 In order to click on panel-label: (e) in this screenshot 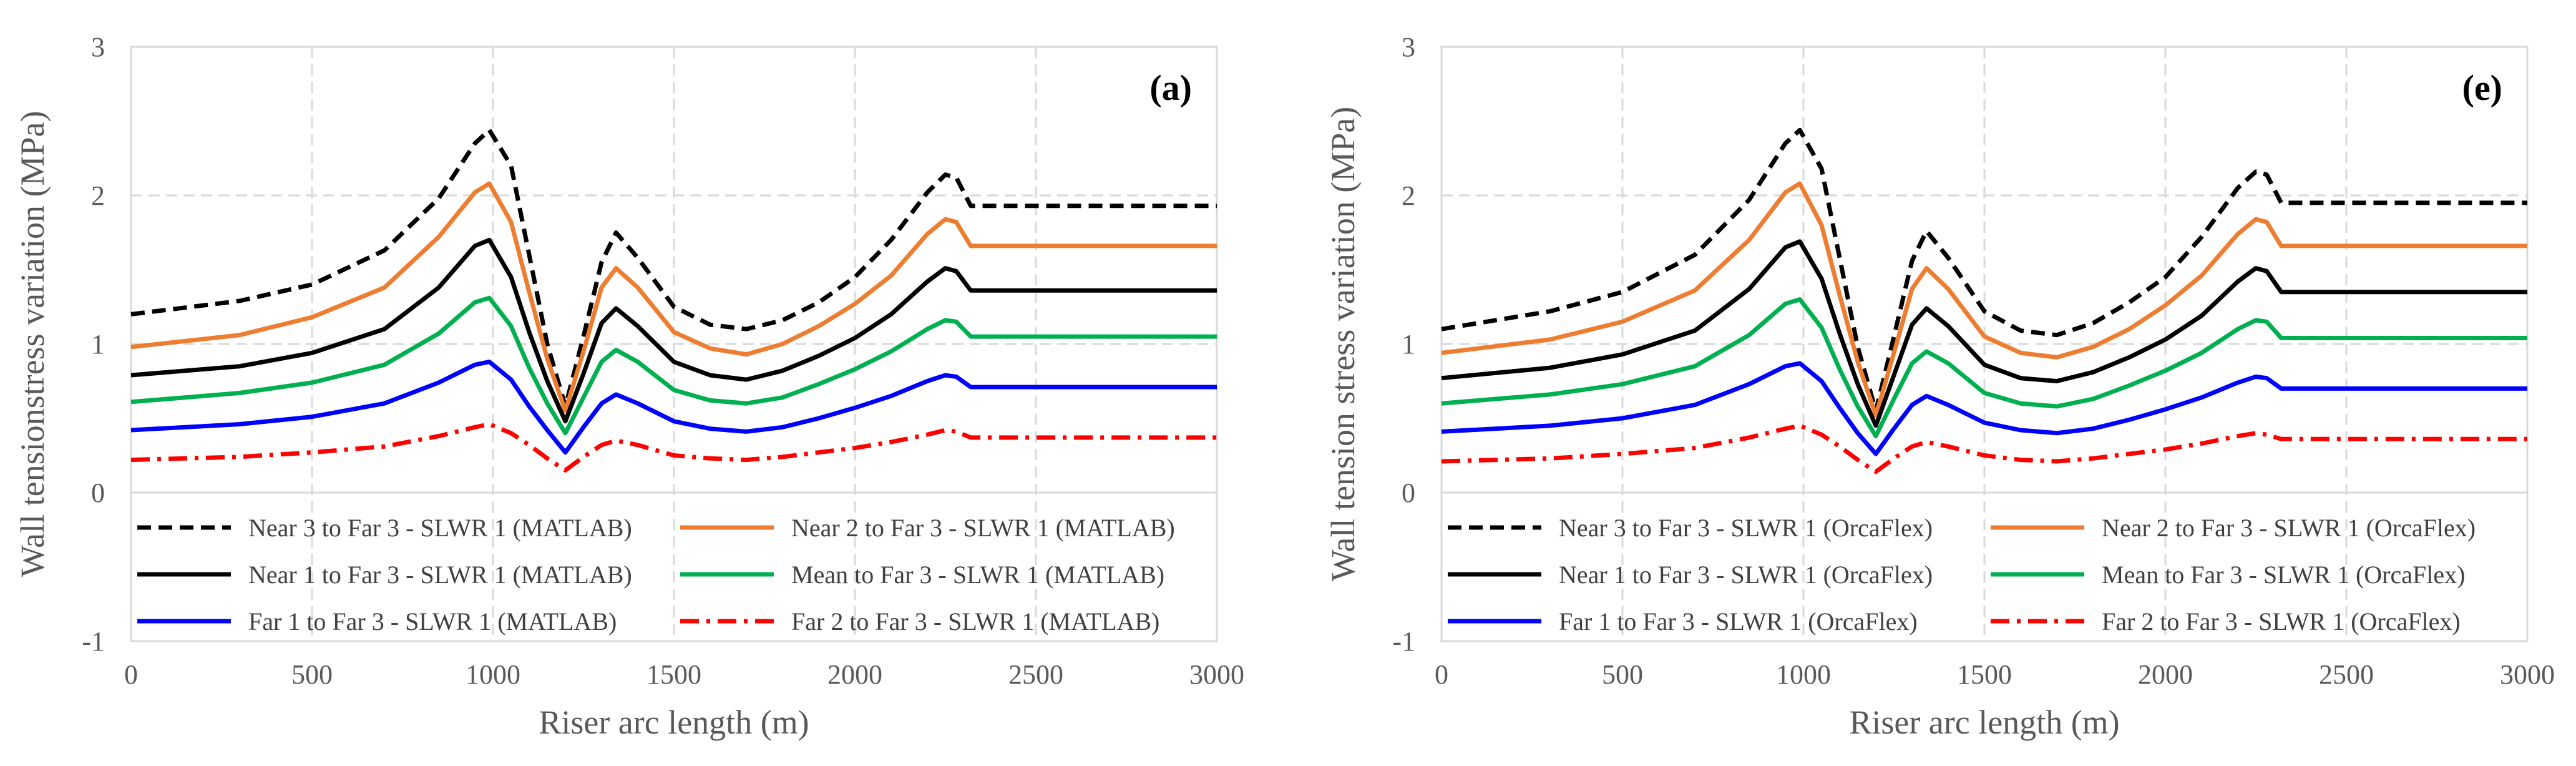, I will do `click(2482, 87)`.